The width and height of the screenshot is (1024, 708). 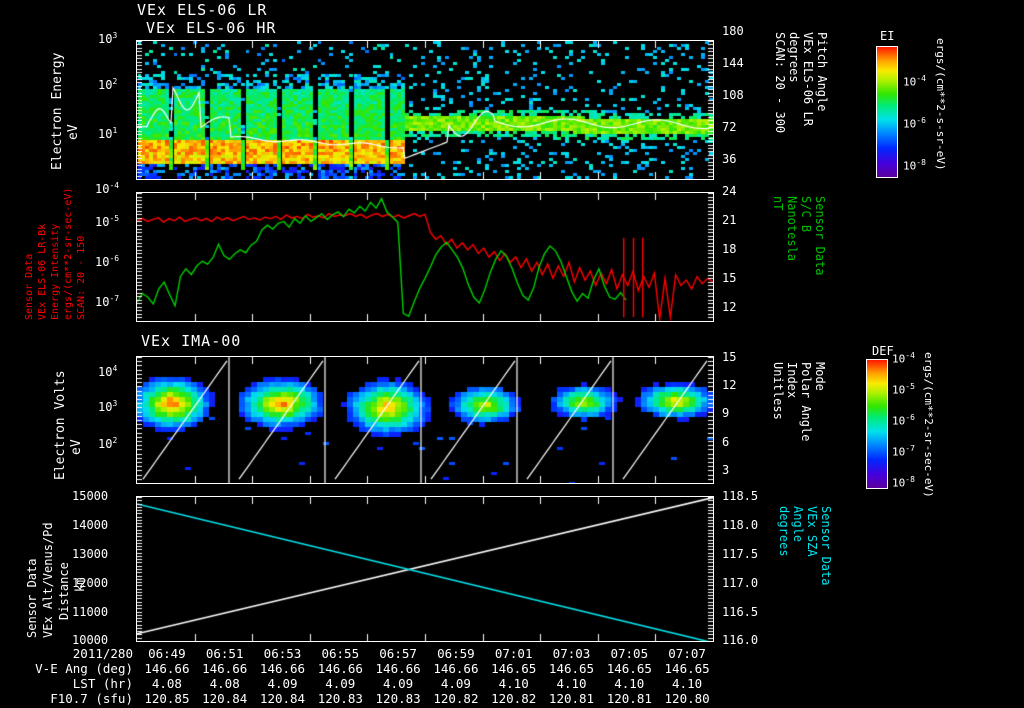 What do you see at coordinates (820, 376) in the screenshot?
I see `panel3-y2label-line1: Mode` at bounding box center [820, 376].